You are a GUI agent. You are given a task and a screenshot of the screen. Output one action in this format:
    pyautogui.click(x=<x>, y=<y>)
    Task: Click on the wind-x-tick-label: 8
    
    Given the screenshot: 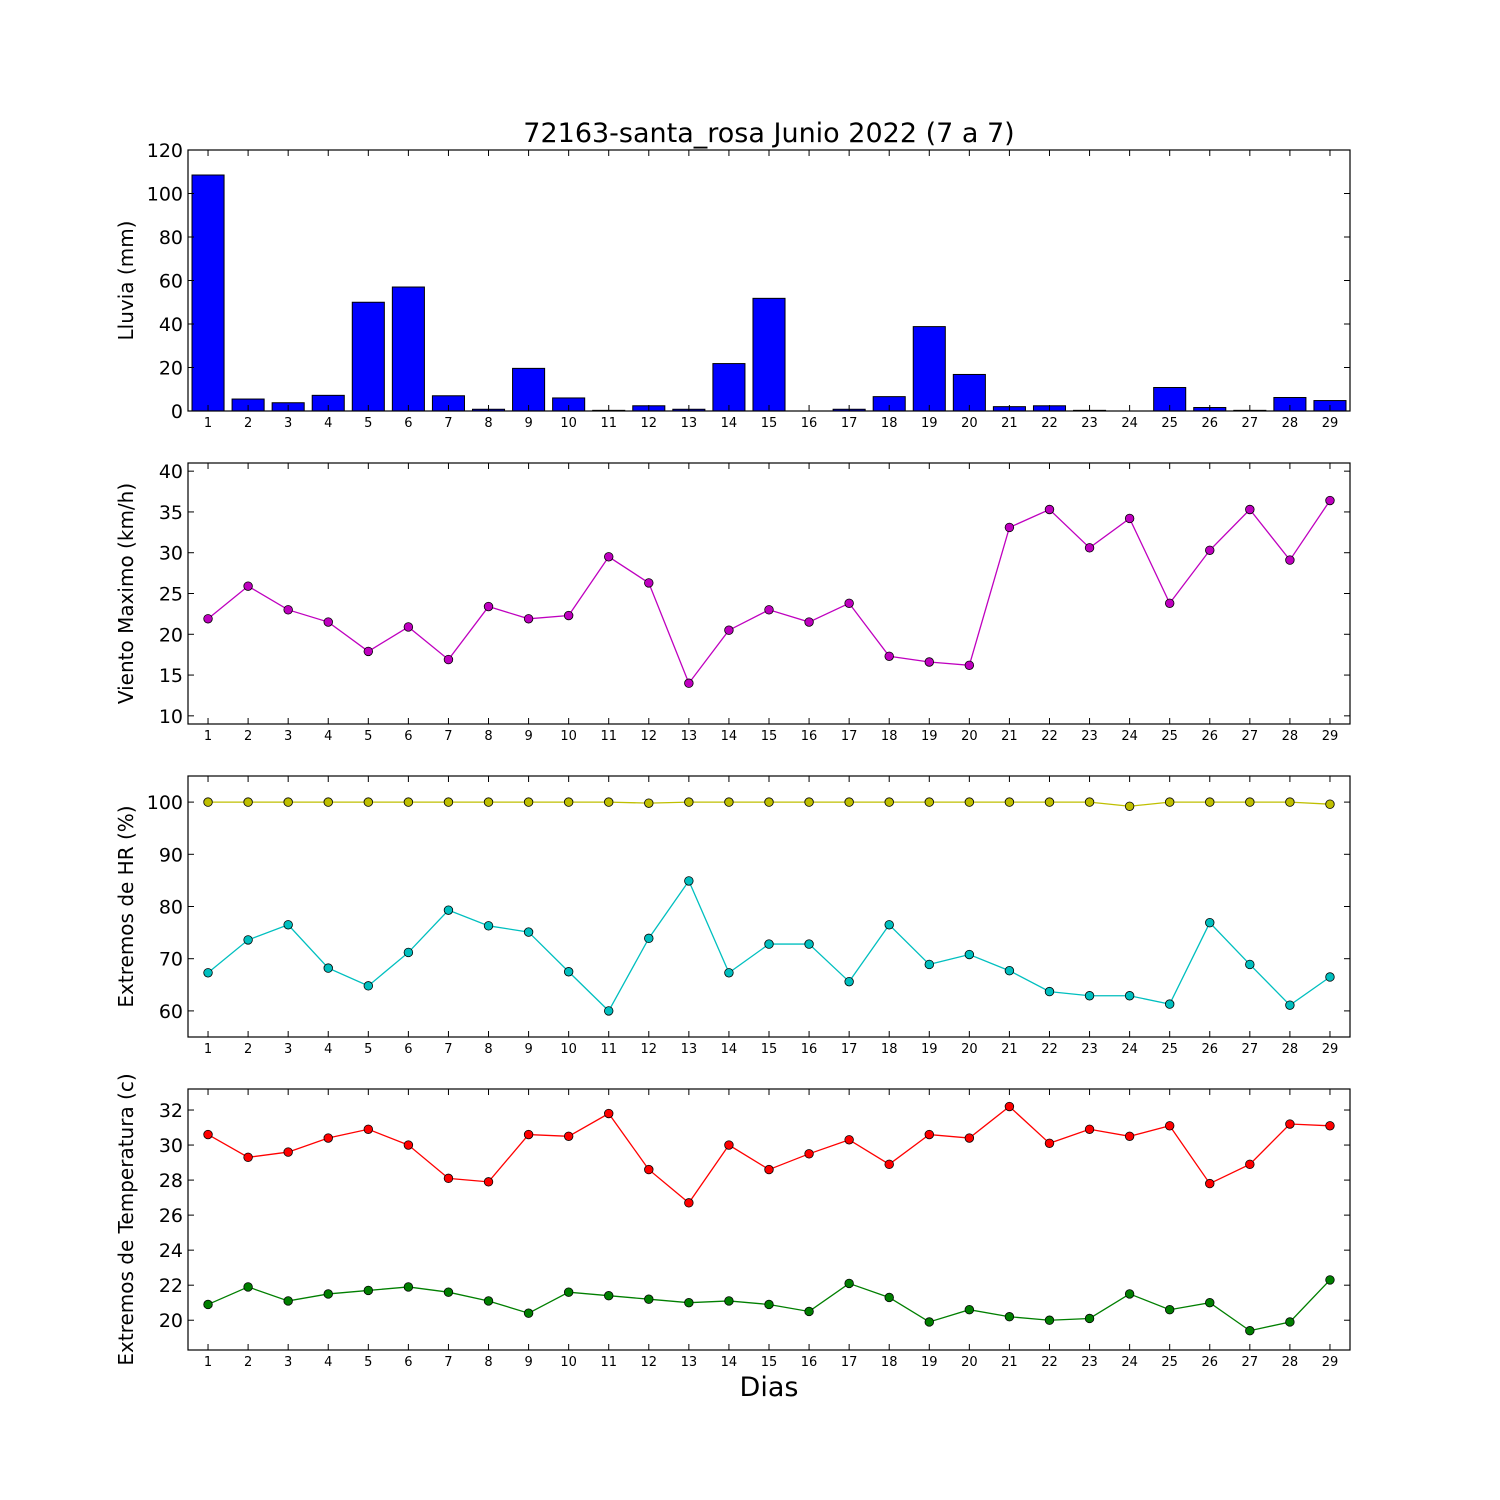 What is the action you would take?
    pyautogui.click(x=488, y=736)
    